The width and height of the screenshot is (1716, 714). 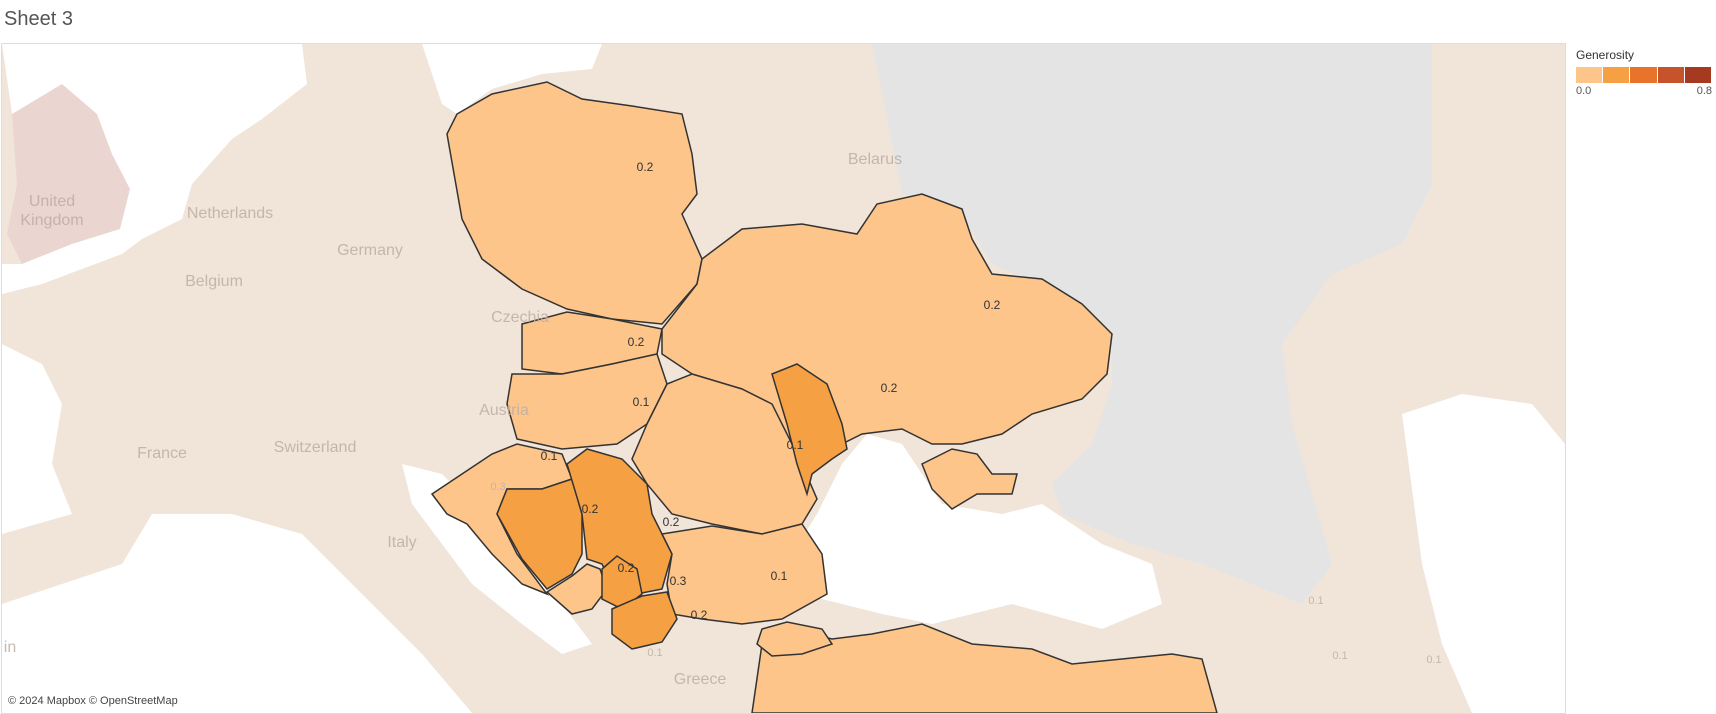 I want to click on label-austria: Austria, so click(x=504, y=410).